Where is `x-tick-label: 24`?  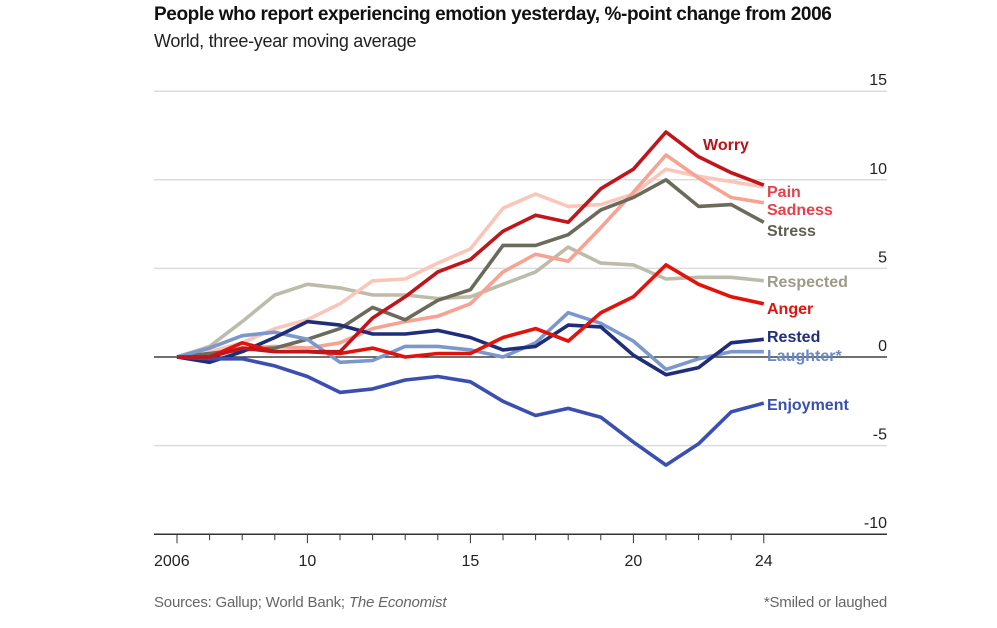 x-tick-label: 24 is located at coordinates (764, 561).